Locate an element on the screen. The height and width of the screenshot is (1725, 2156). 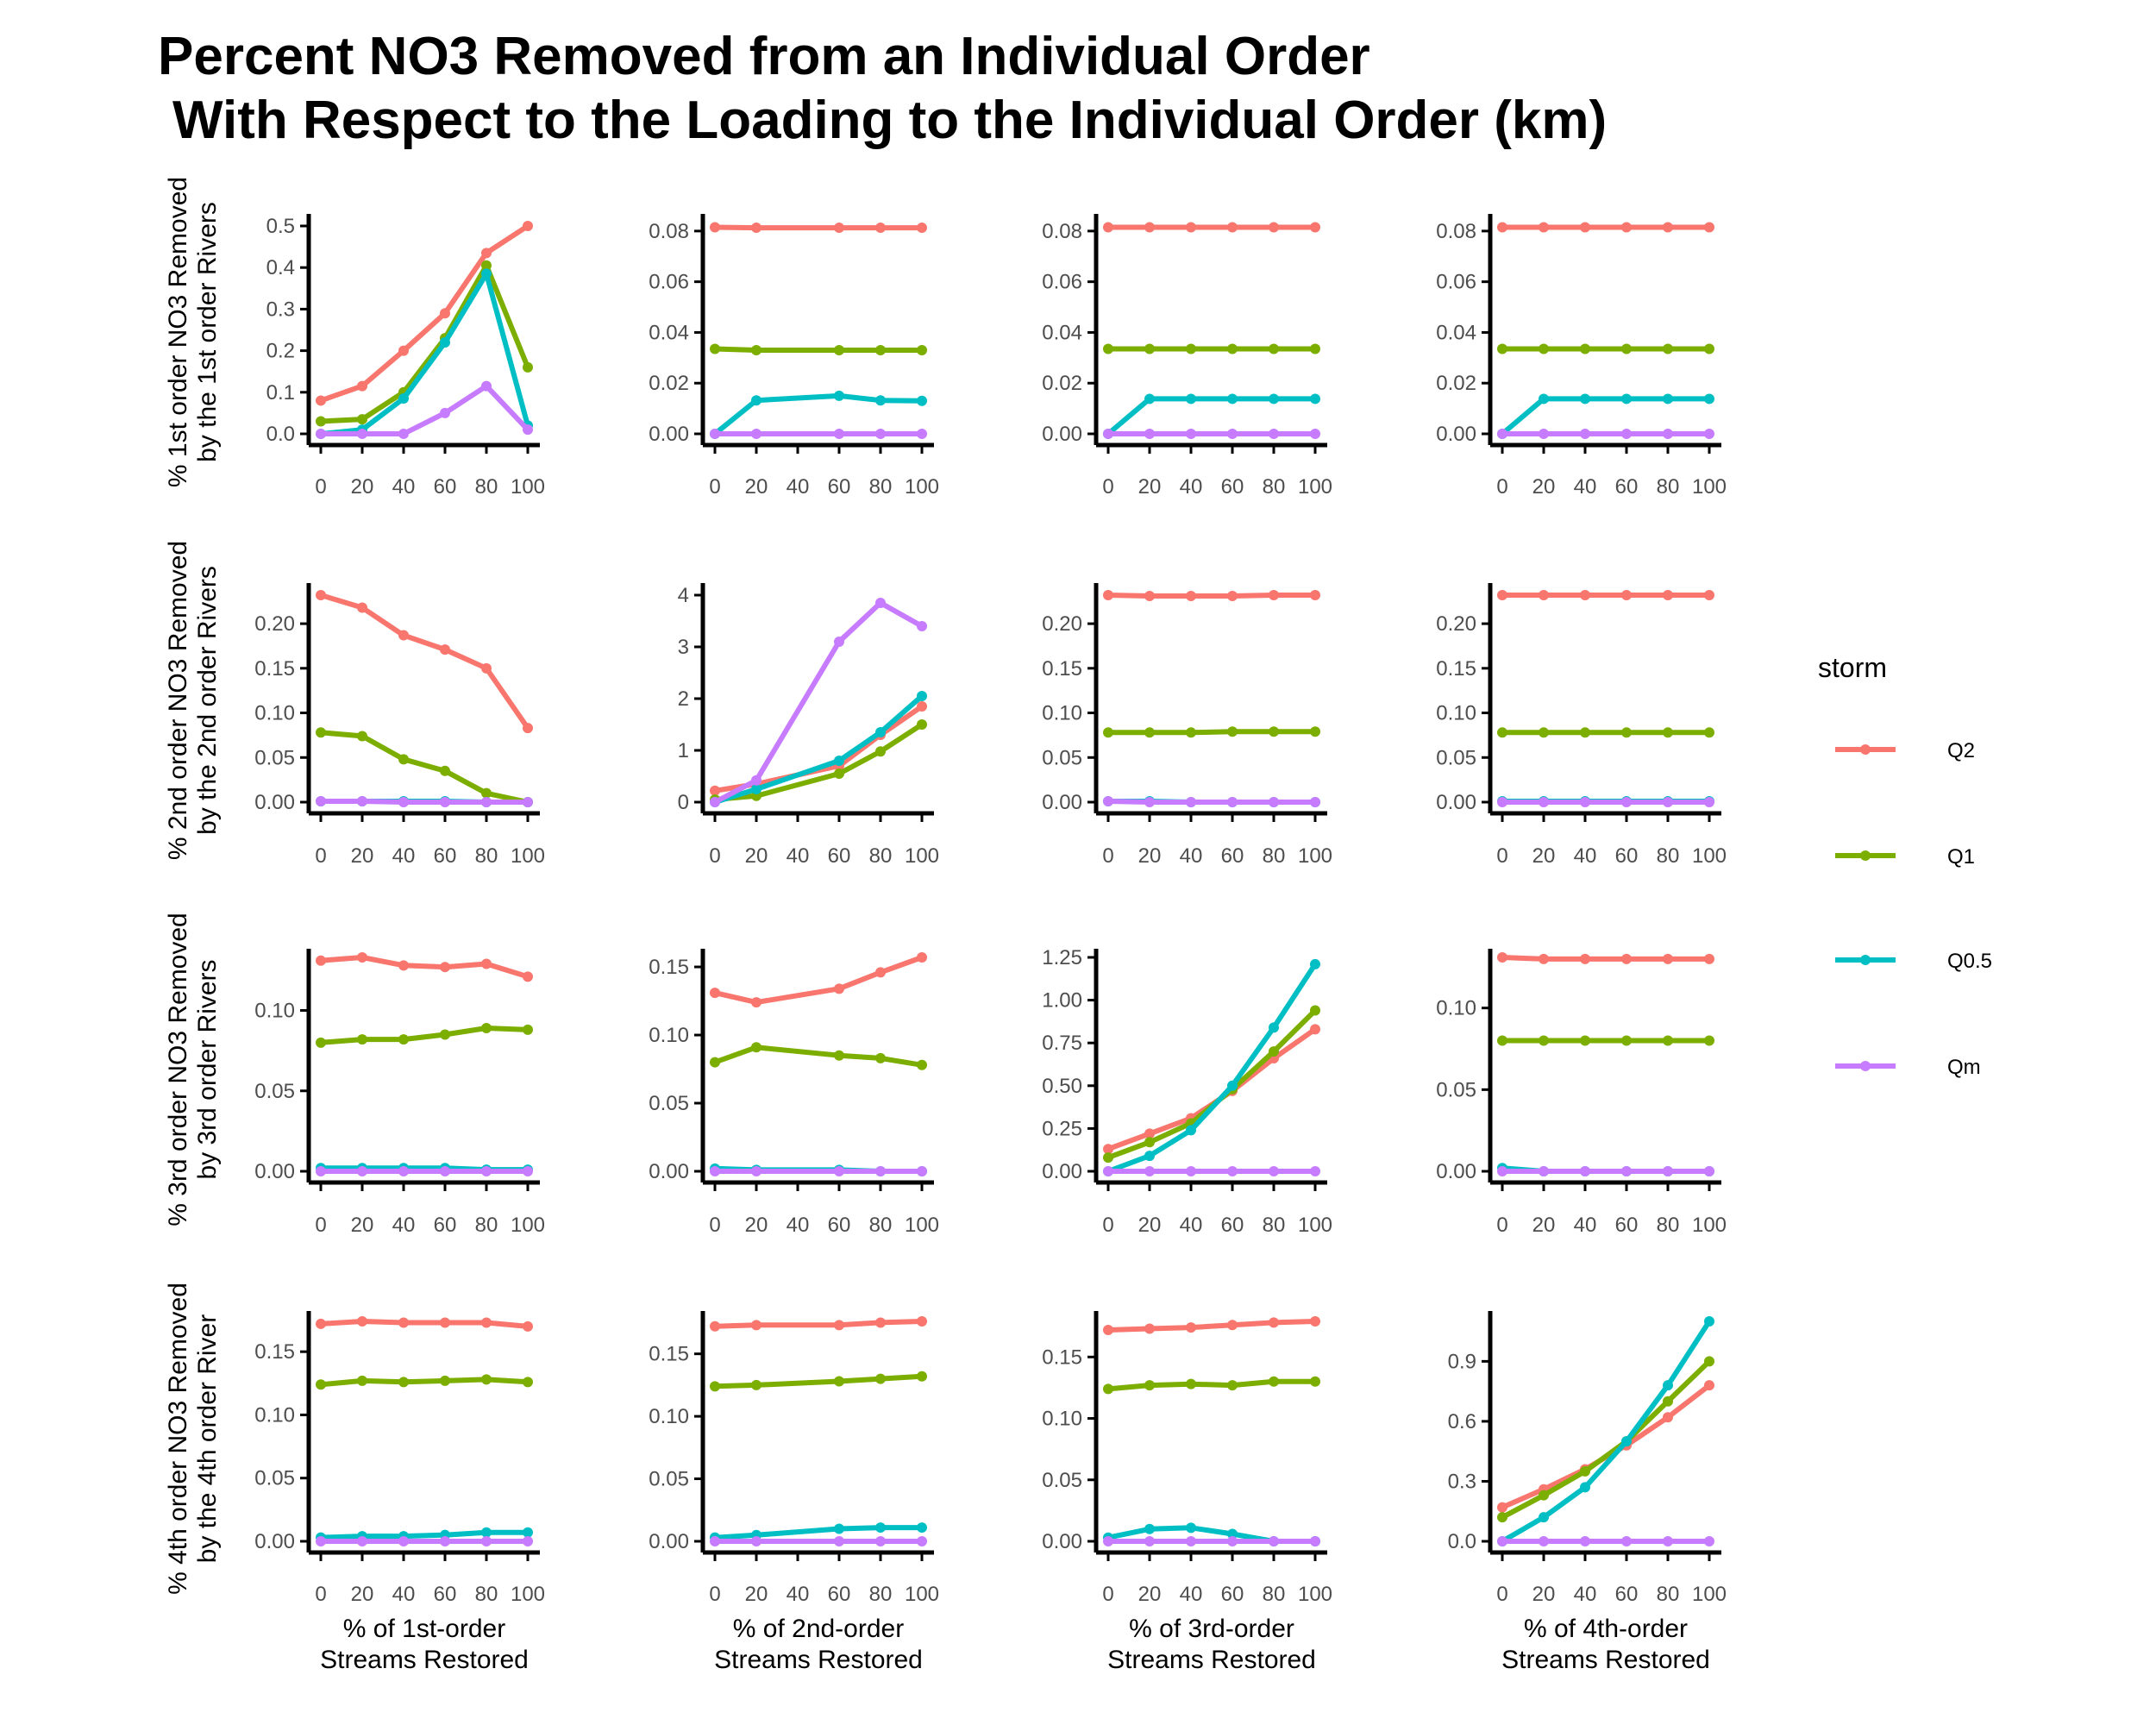
row-3-ylabel-line1: % 3rd order NO3 Removed is located at coordinates (178, 1069).